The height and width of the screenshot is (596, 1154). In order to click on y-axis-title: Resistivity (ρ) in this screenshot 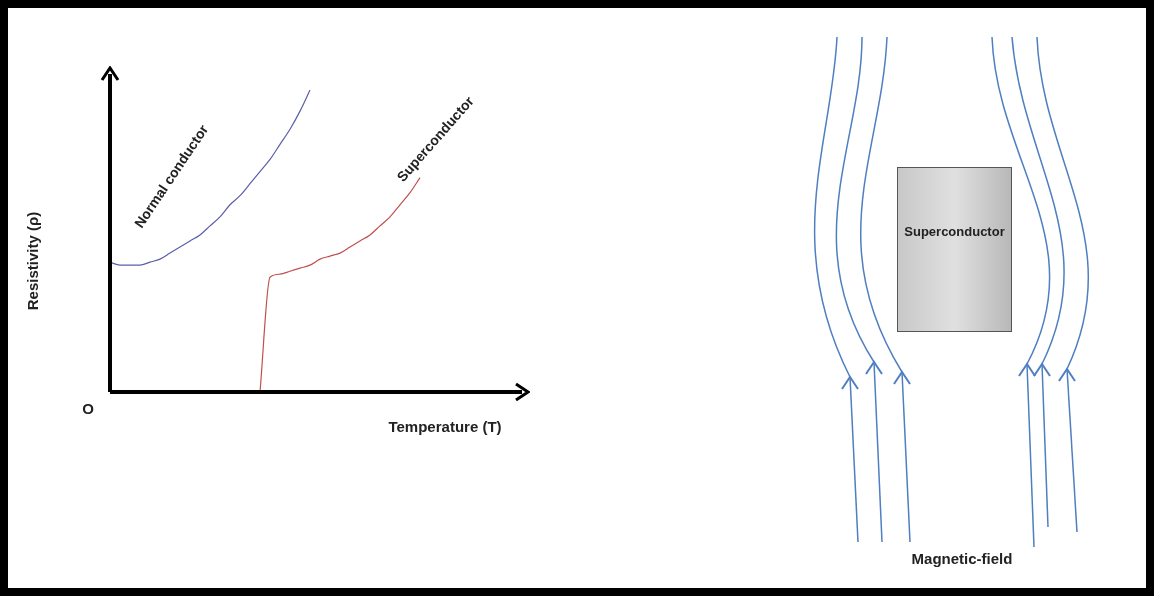, I will do `click(33, 261)`.